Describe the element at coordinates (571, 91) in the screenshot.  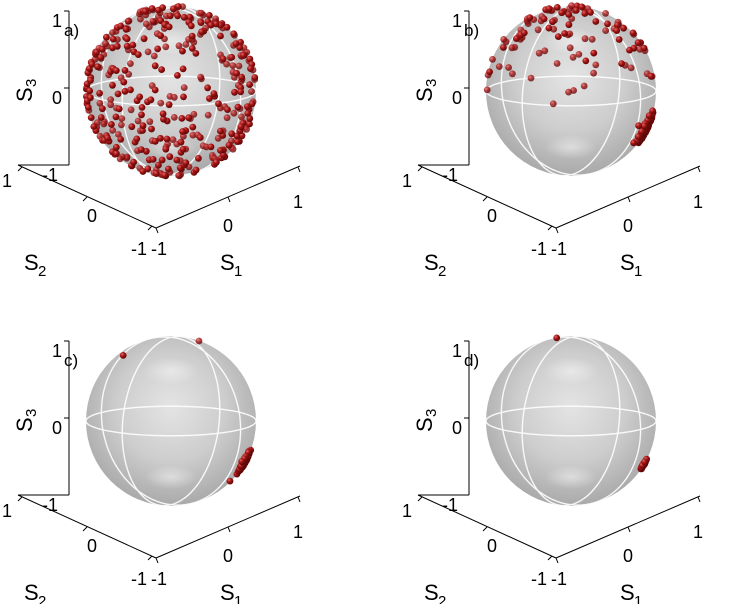
I see `s2-s3-circle` at that location.